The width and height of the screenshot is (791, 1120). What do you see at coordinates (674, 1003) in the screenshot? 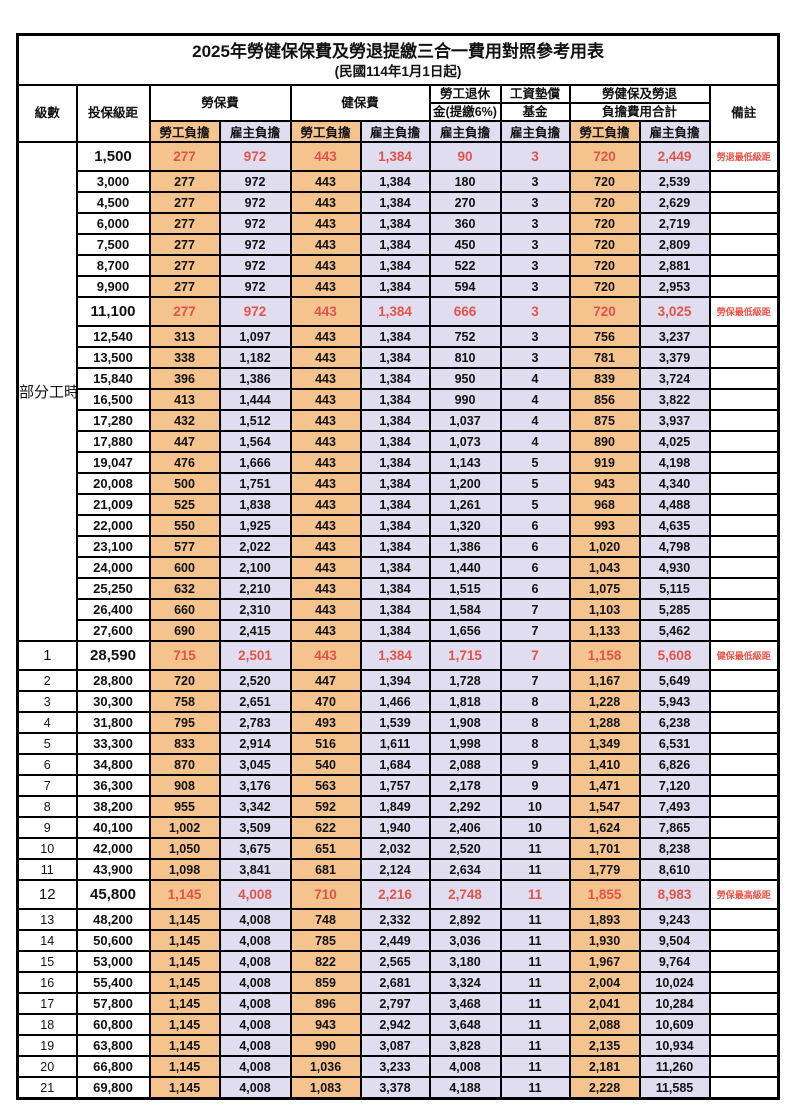
I see `cell-total-employer: 10,284` at bounding box center [674, 1003].